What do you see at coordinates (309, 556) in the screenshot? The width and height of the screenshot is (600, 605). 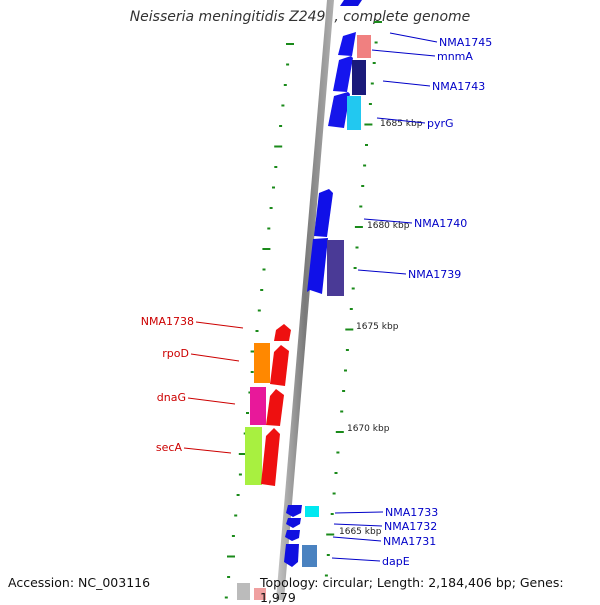 I see `gene-block-dapE` at bounding box center [309, 556].